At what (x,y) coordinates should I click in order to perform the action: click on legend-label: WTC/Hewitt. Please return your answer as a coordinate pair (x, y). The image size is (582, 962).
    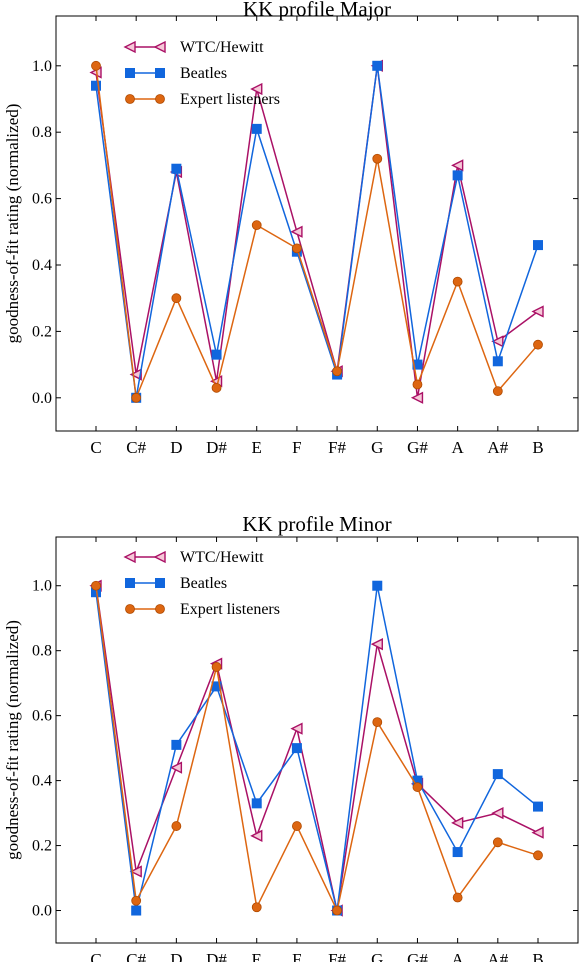
    Looking at the image, I should click on (222, 557).